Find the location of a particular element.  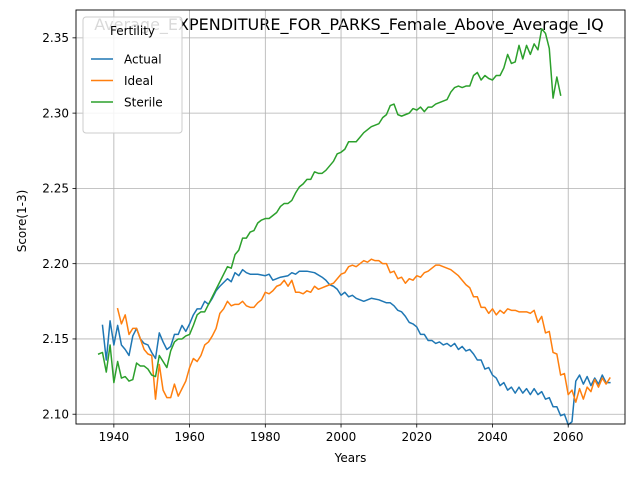

x-tick-label: 1980 is located at coordinates (265, 437).